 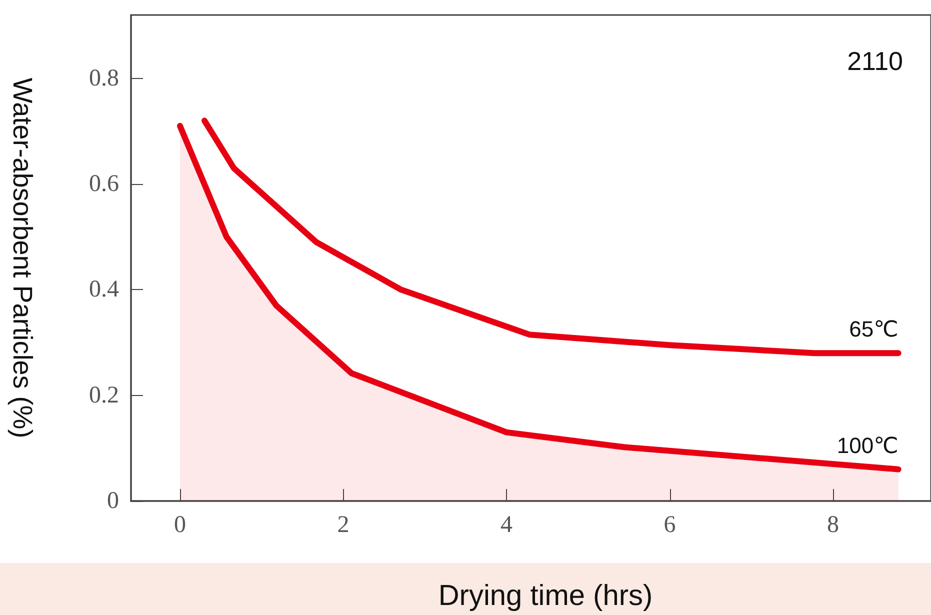 What do you see at coordinates (23, 258) in the screenshot?
I see `y-axis-title: Water-absorbent Particles (%)` at bounding box center [23, 258].